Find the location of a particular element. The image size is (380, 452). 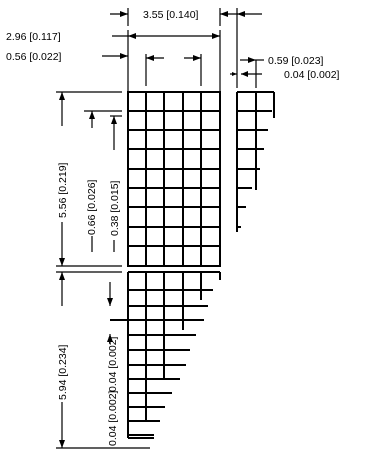

dim-upper-height: 5.56 [0.219] is located at coordinates (63, 179).